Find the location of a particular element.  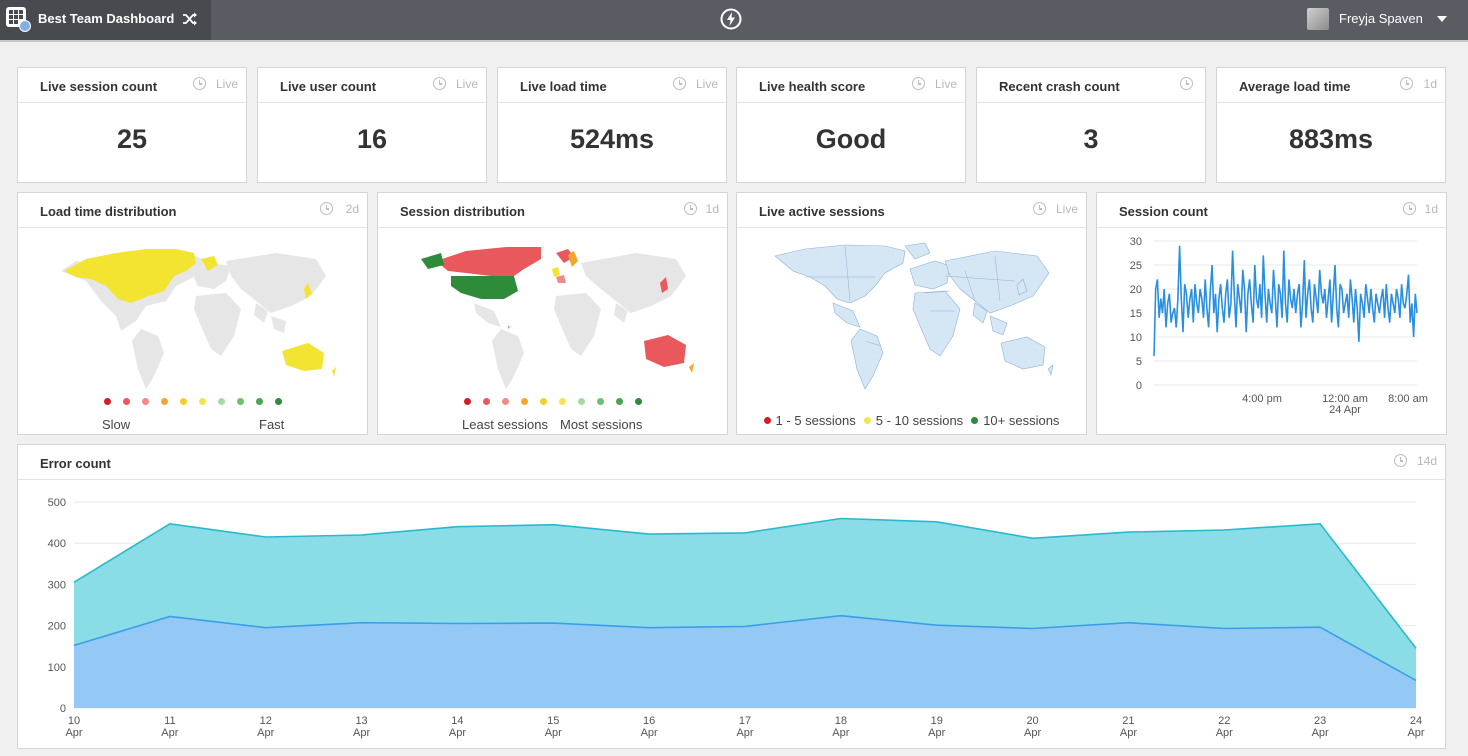

widget-title: Live active sessions is located at coordinates (822, 211).